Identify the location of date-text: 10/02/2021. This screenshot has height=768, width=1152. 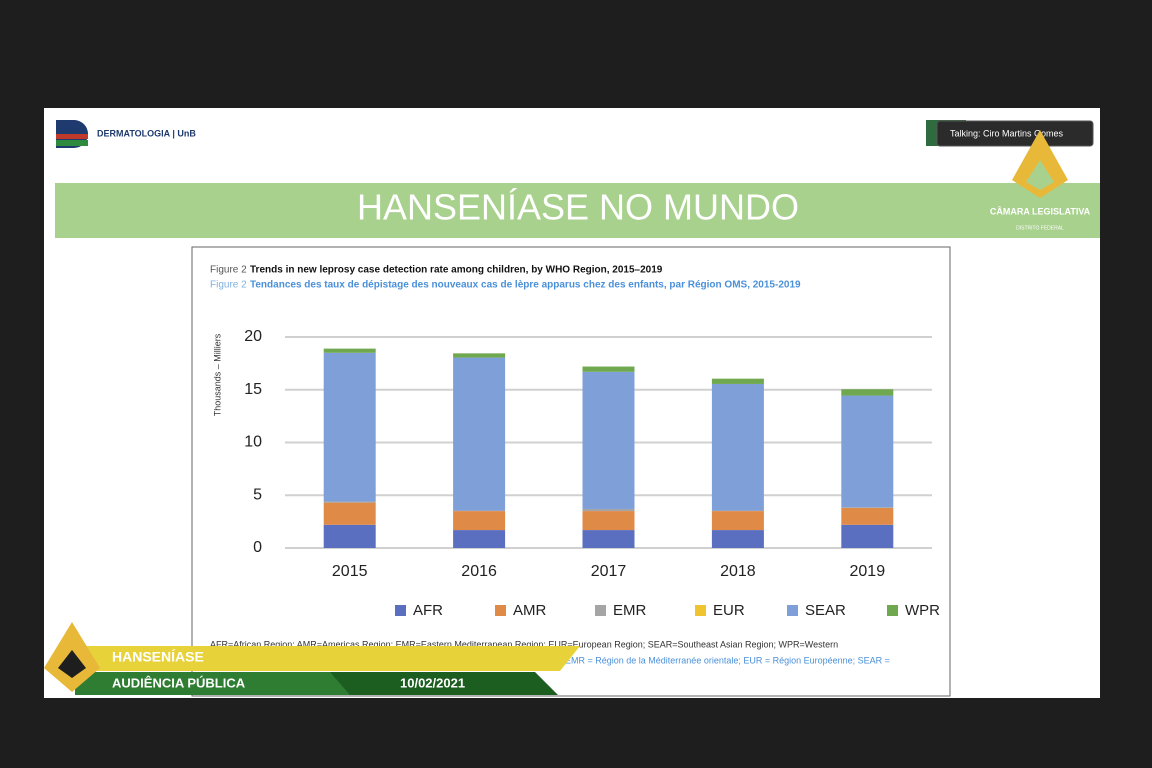
(432, 682).